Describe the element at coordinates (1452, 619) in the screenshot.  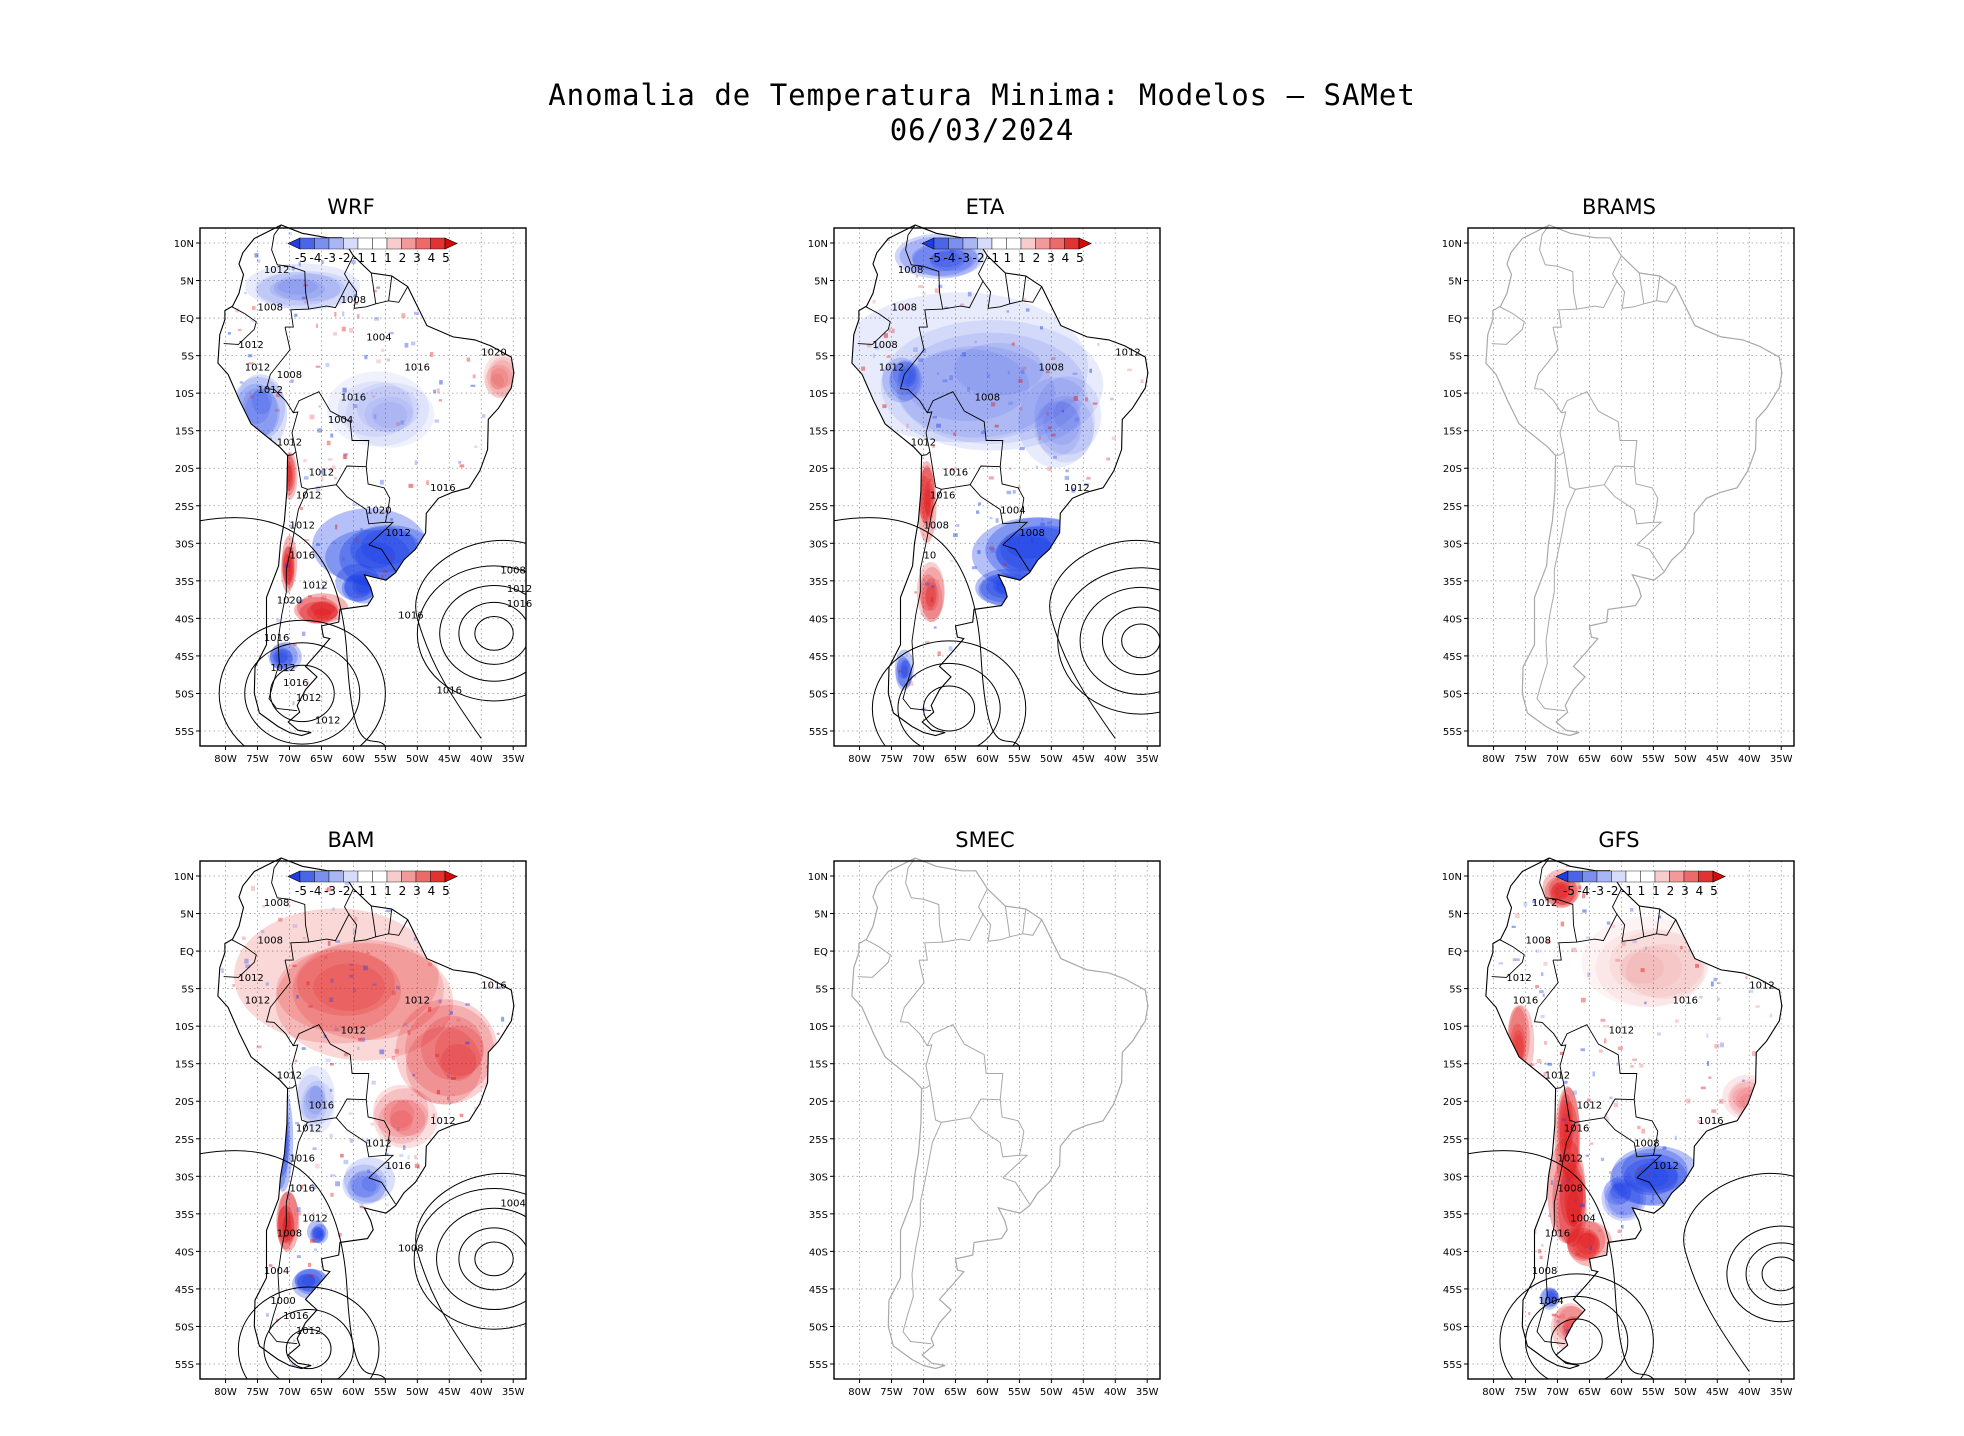
I see `lat-tick-label: 40S` at that location.